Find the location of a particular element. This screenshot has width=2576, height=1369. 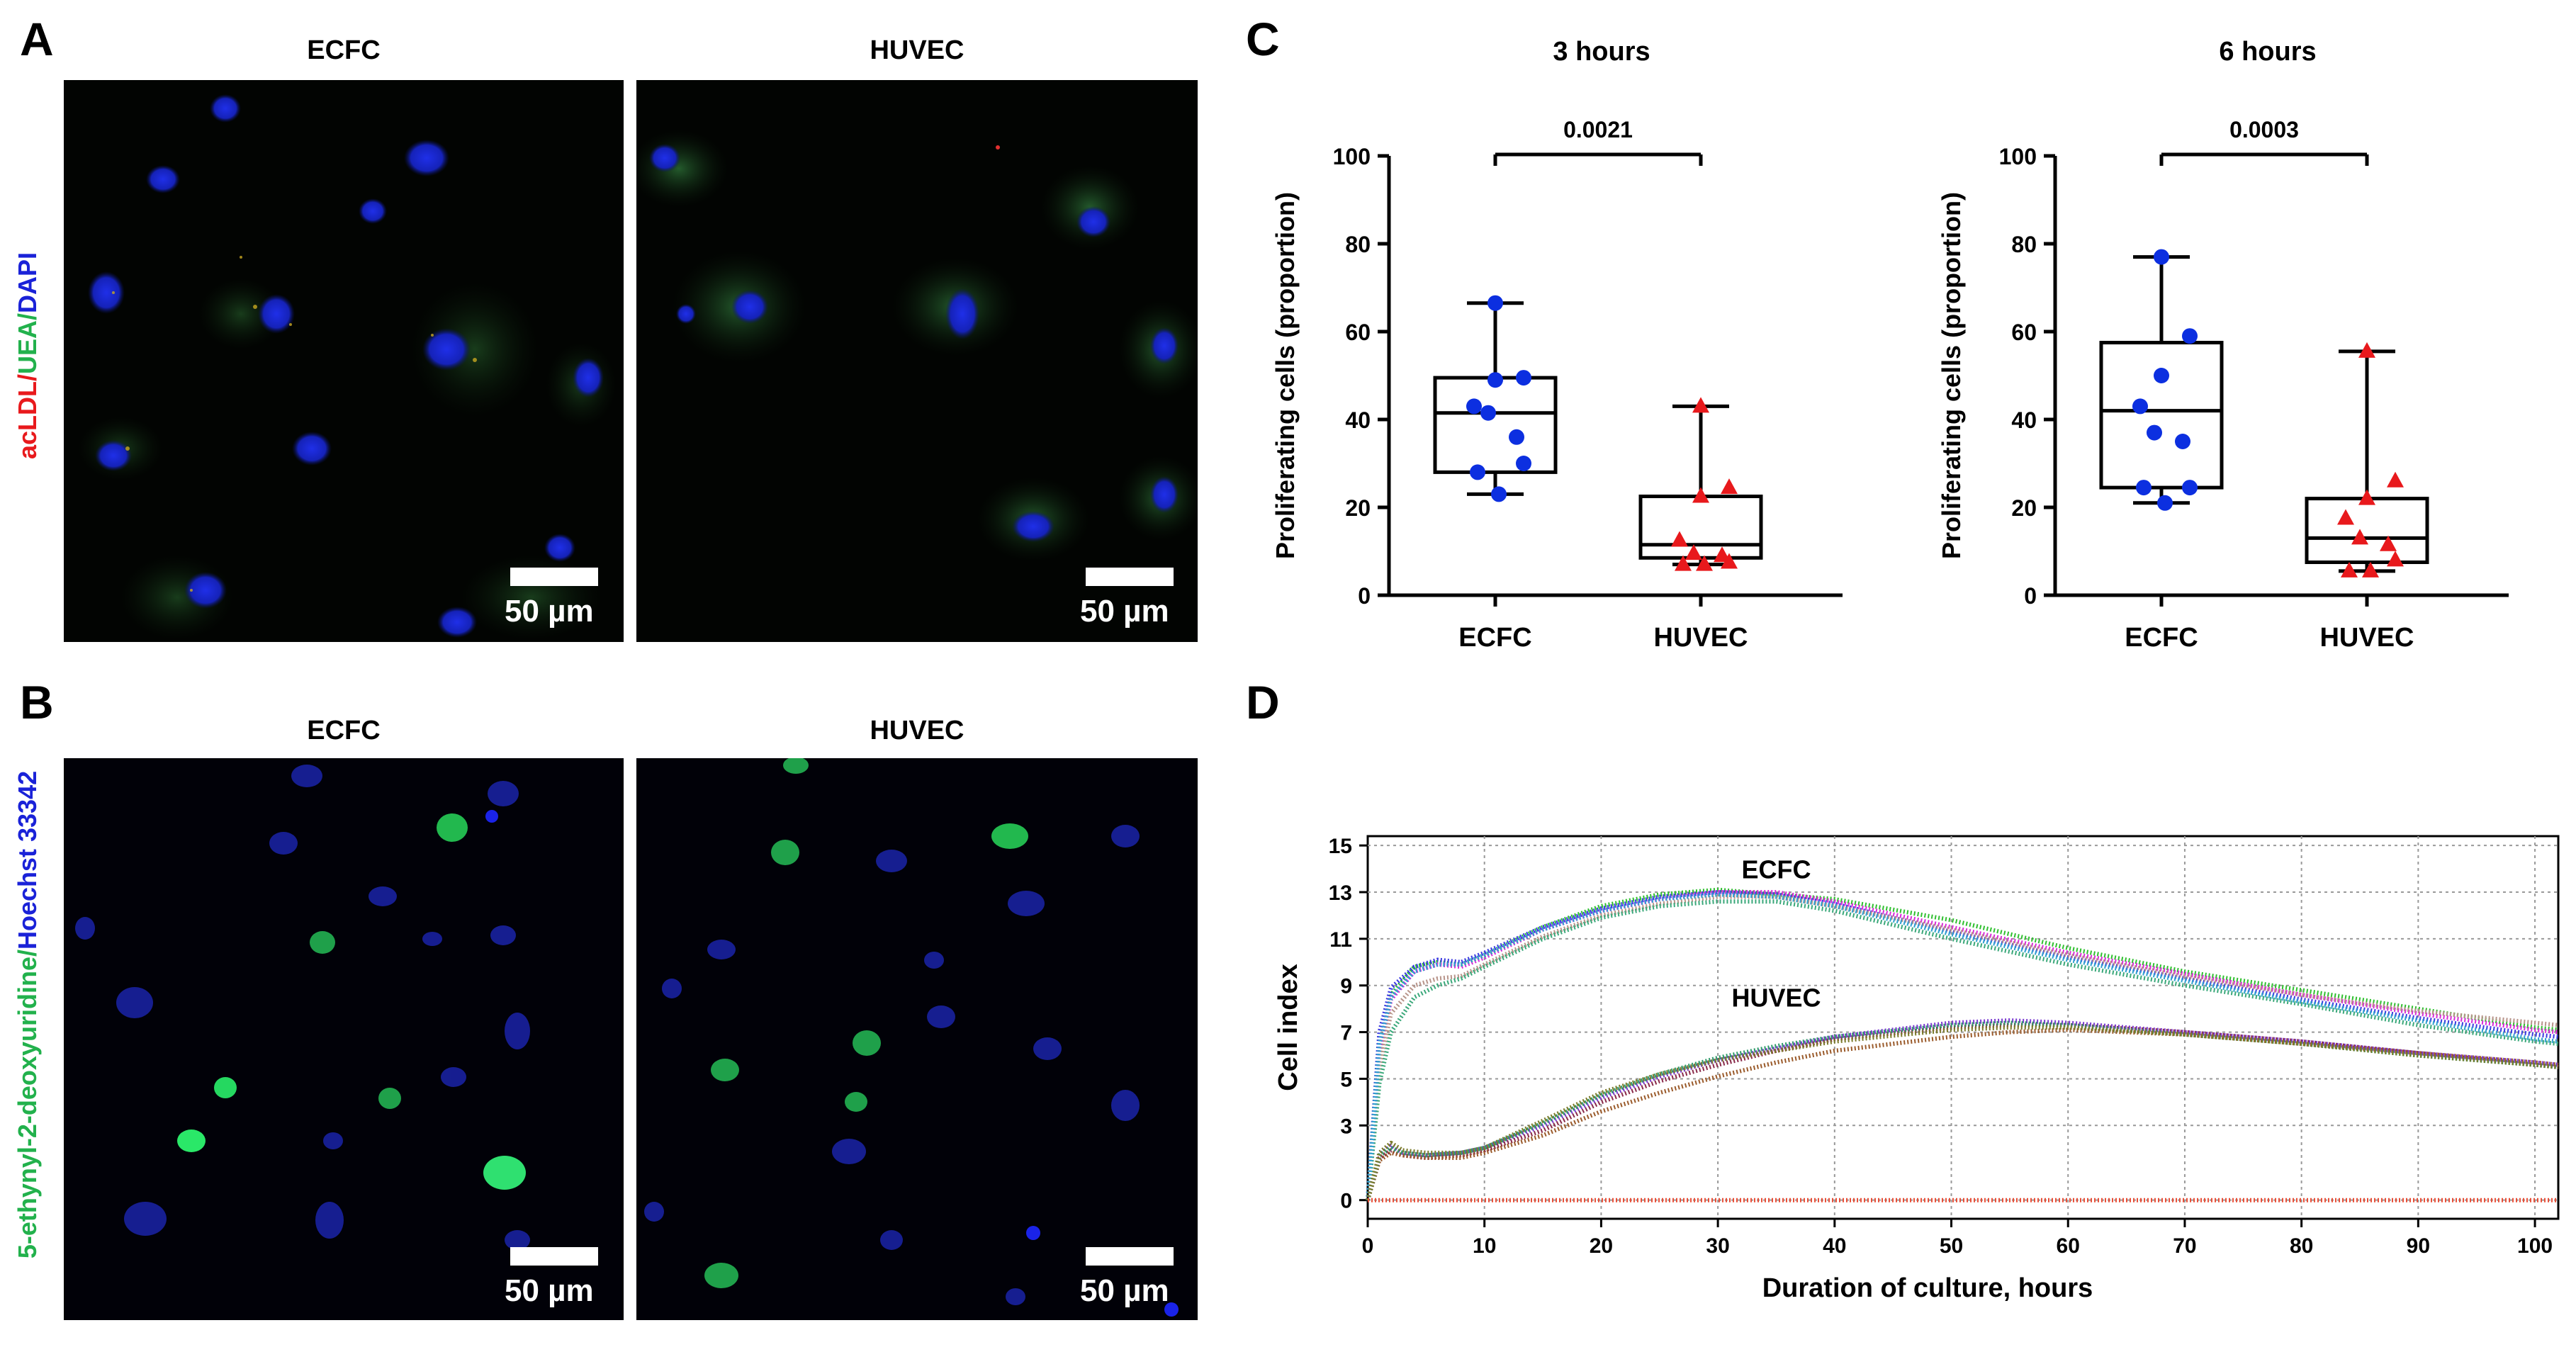

micrograph-a-huvec: 50 µm is located at coordinates (917, 361).